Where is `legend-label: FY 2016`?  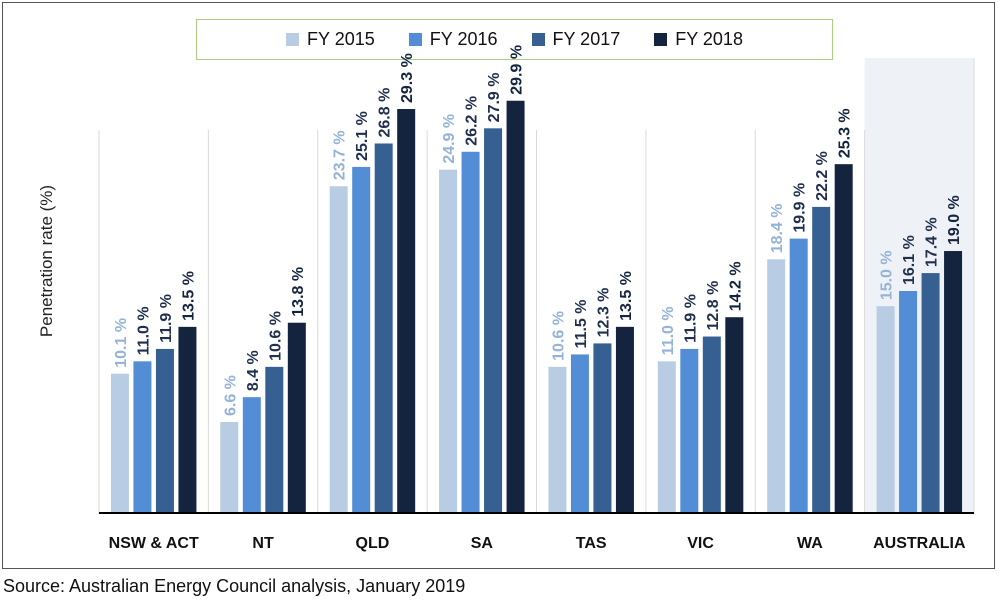
legend-label: FY 2016 is located at coordinates (463, 39).